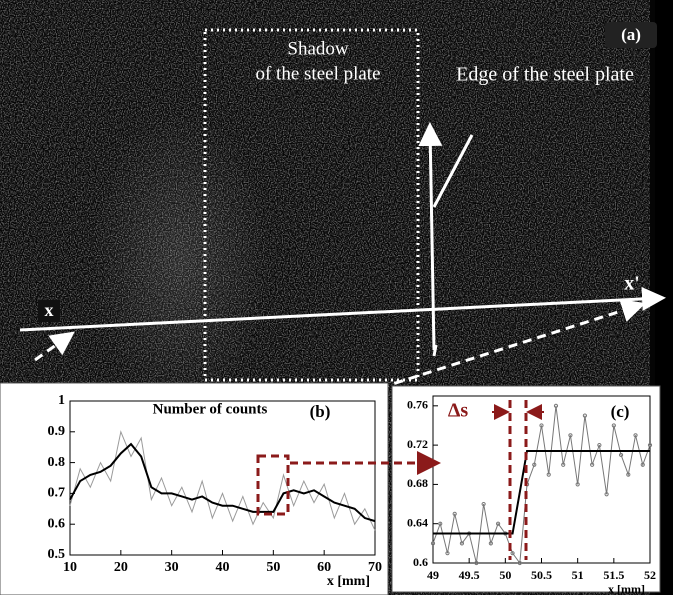 Image resolution: width=673 pixels, height=595 pixels. What do you see at coordinates (172, 567) in the screenshot?
I see `x-tick-label: 30` at bounding box center [172, 567].